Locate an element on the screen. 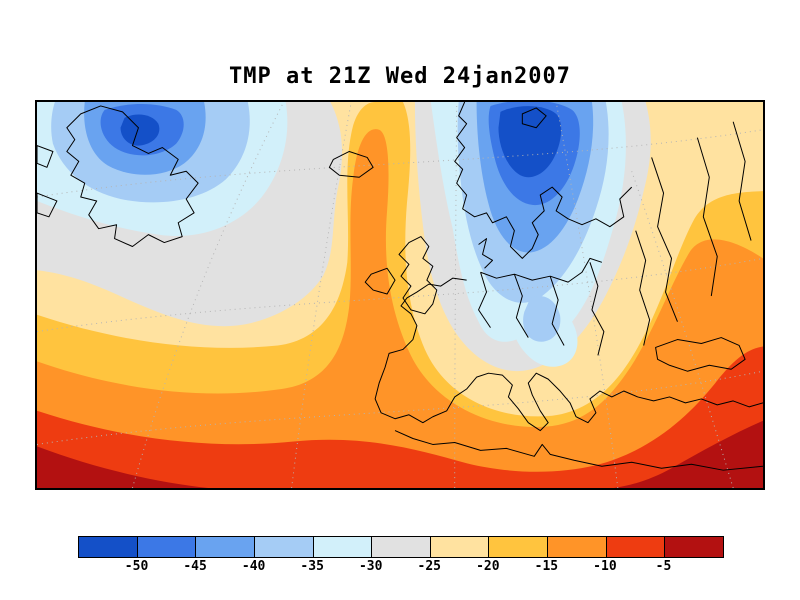  colorbar-tick-label: -50 is located at coordinates (136, 566).